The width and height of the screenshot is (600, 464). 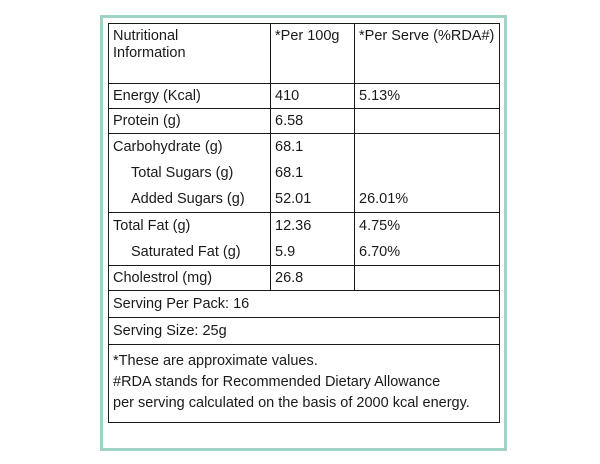 I want to click on total-sugars-label: Total Sugars (g), so click(x=182, y=173).